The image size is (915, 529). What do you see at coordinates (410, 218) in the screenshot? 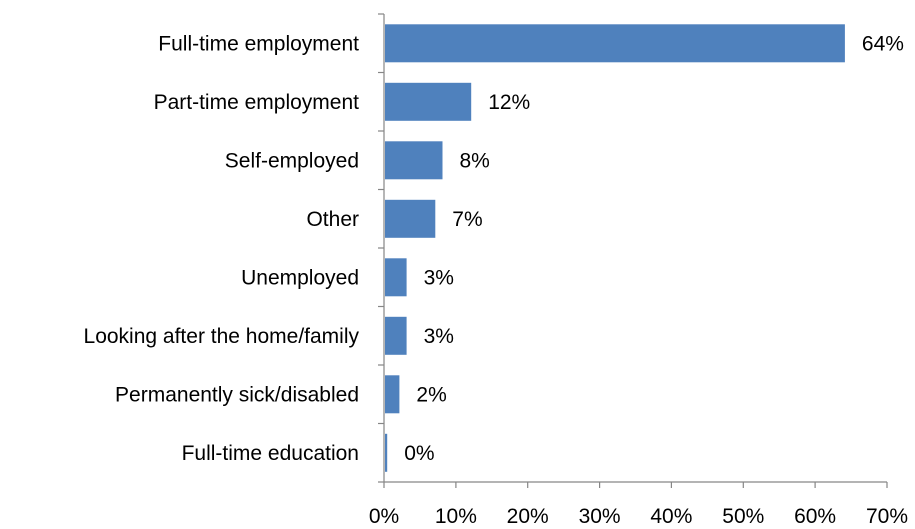
I see `bar-other` at bounding box center [410, 218].